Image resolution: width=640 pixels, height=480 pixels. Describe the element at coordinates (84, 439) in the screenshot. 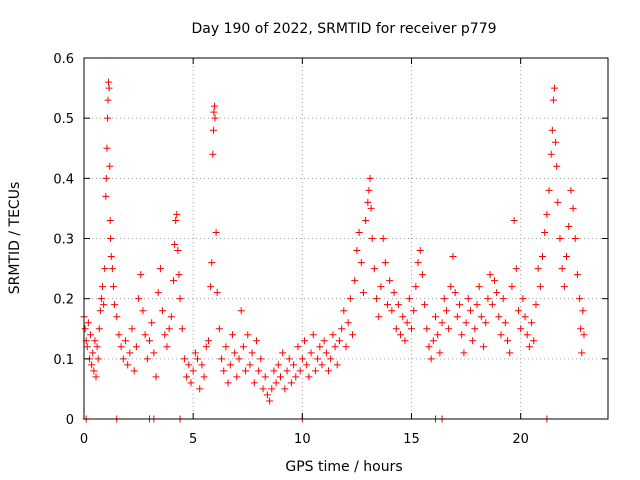

I see `x-tick-label: 0` at that location.